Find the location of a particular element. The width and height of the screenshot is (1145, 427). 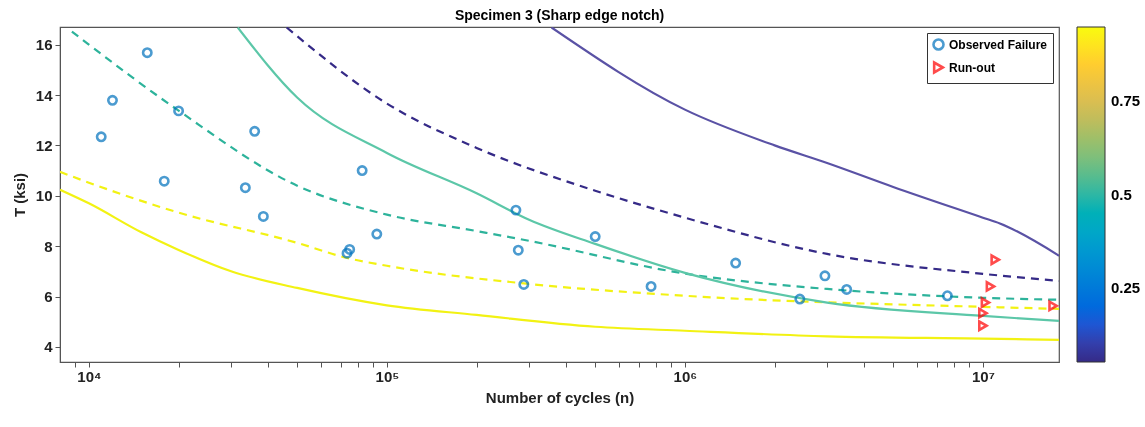

color-bar-label: 0.75 is located at coordinates (1126, 101).